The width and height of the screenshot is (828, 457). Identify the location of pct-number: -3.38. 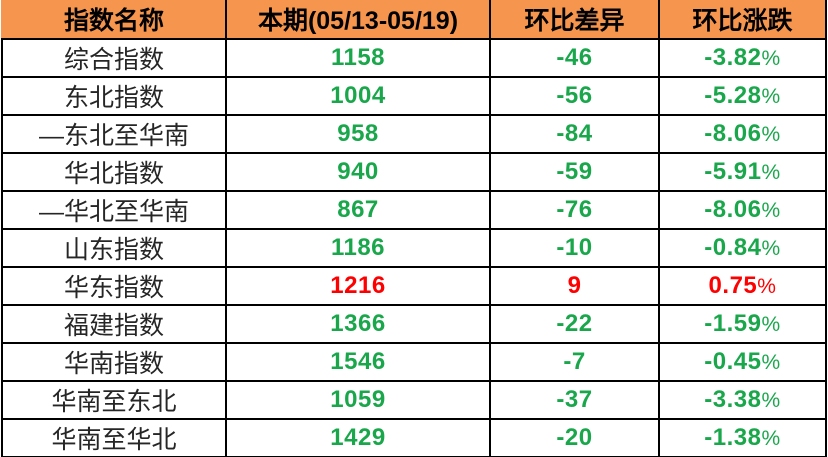
(733, 399).